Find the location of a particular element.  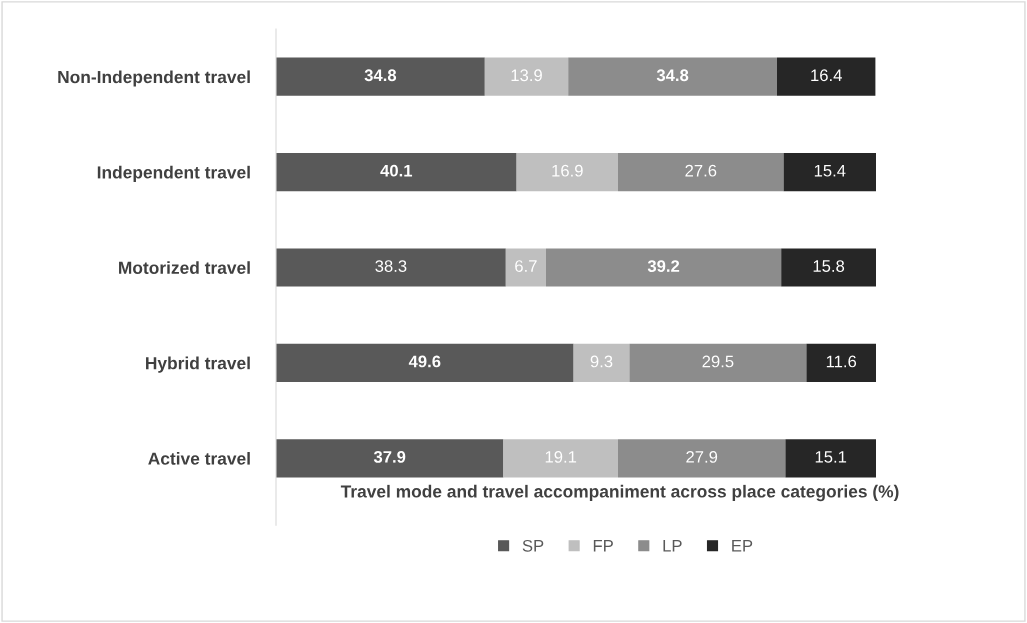

y-tick-label: Hybrid travel is located at coordinates (198, 364).